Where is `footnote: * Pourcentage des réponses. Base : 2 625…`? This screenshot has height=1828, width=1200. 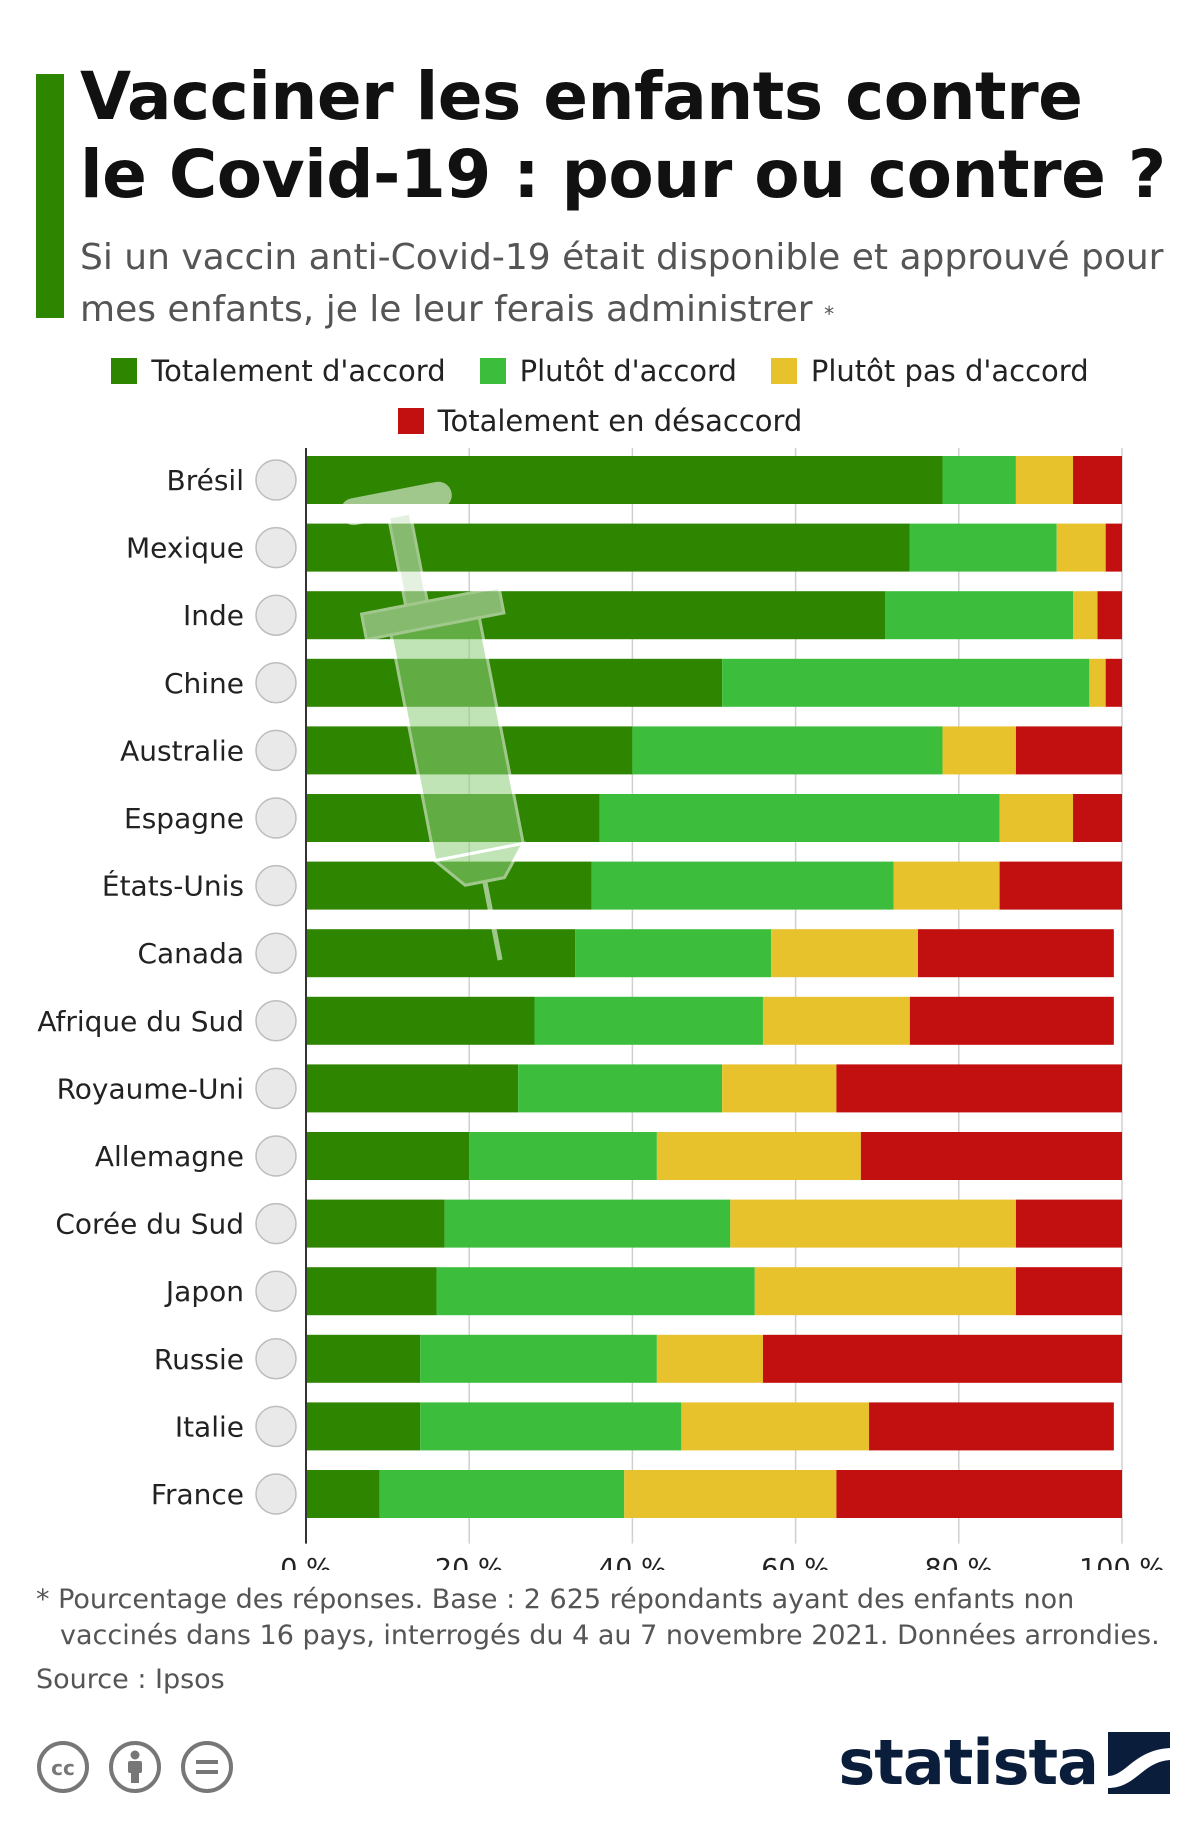
footnote: * Pourcentage des réponses. Base : 2 625… is located at coordinates (606, 1618).